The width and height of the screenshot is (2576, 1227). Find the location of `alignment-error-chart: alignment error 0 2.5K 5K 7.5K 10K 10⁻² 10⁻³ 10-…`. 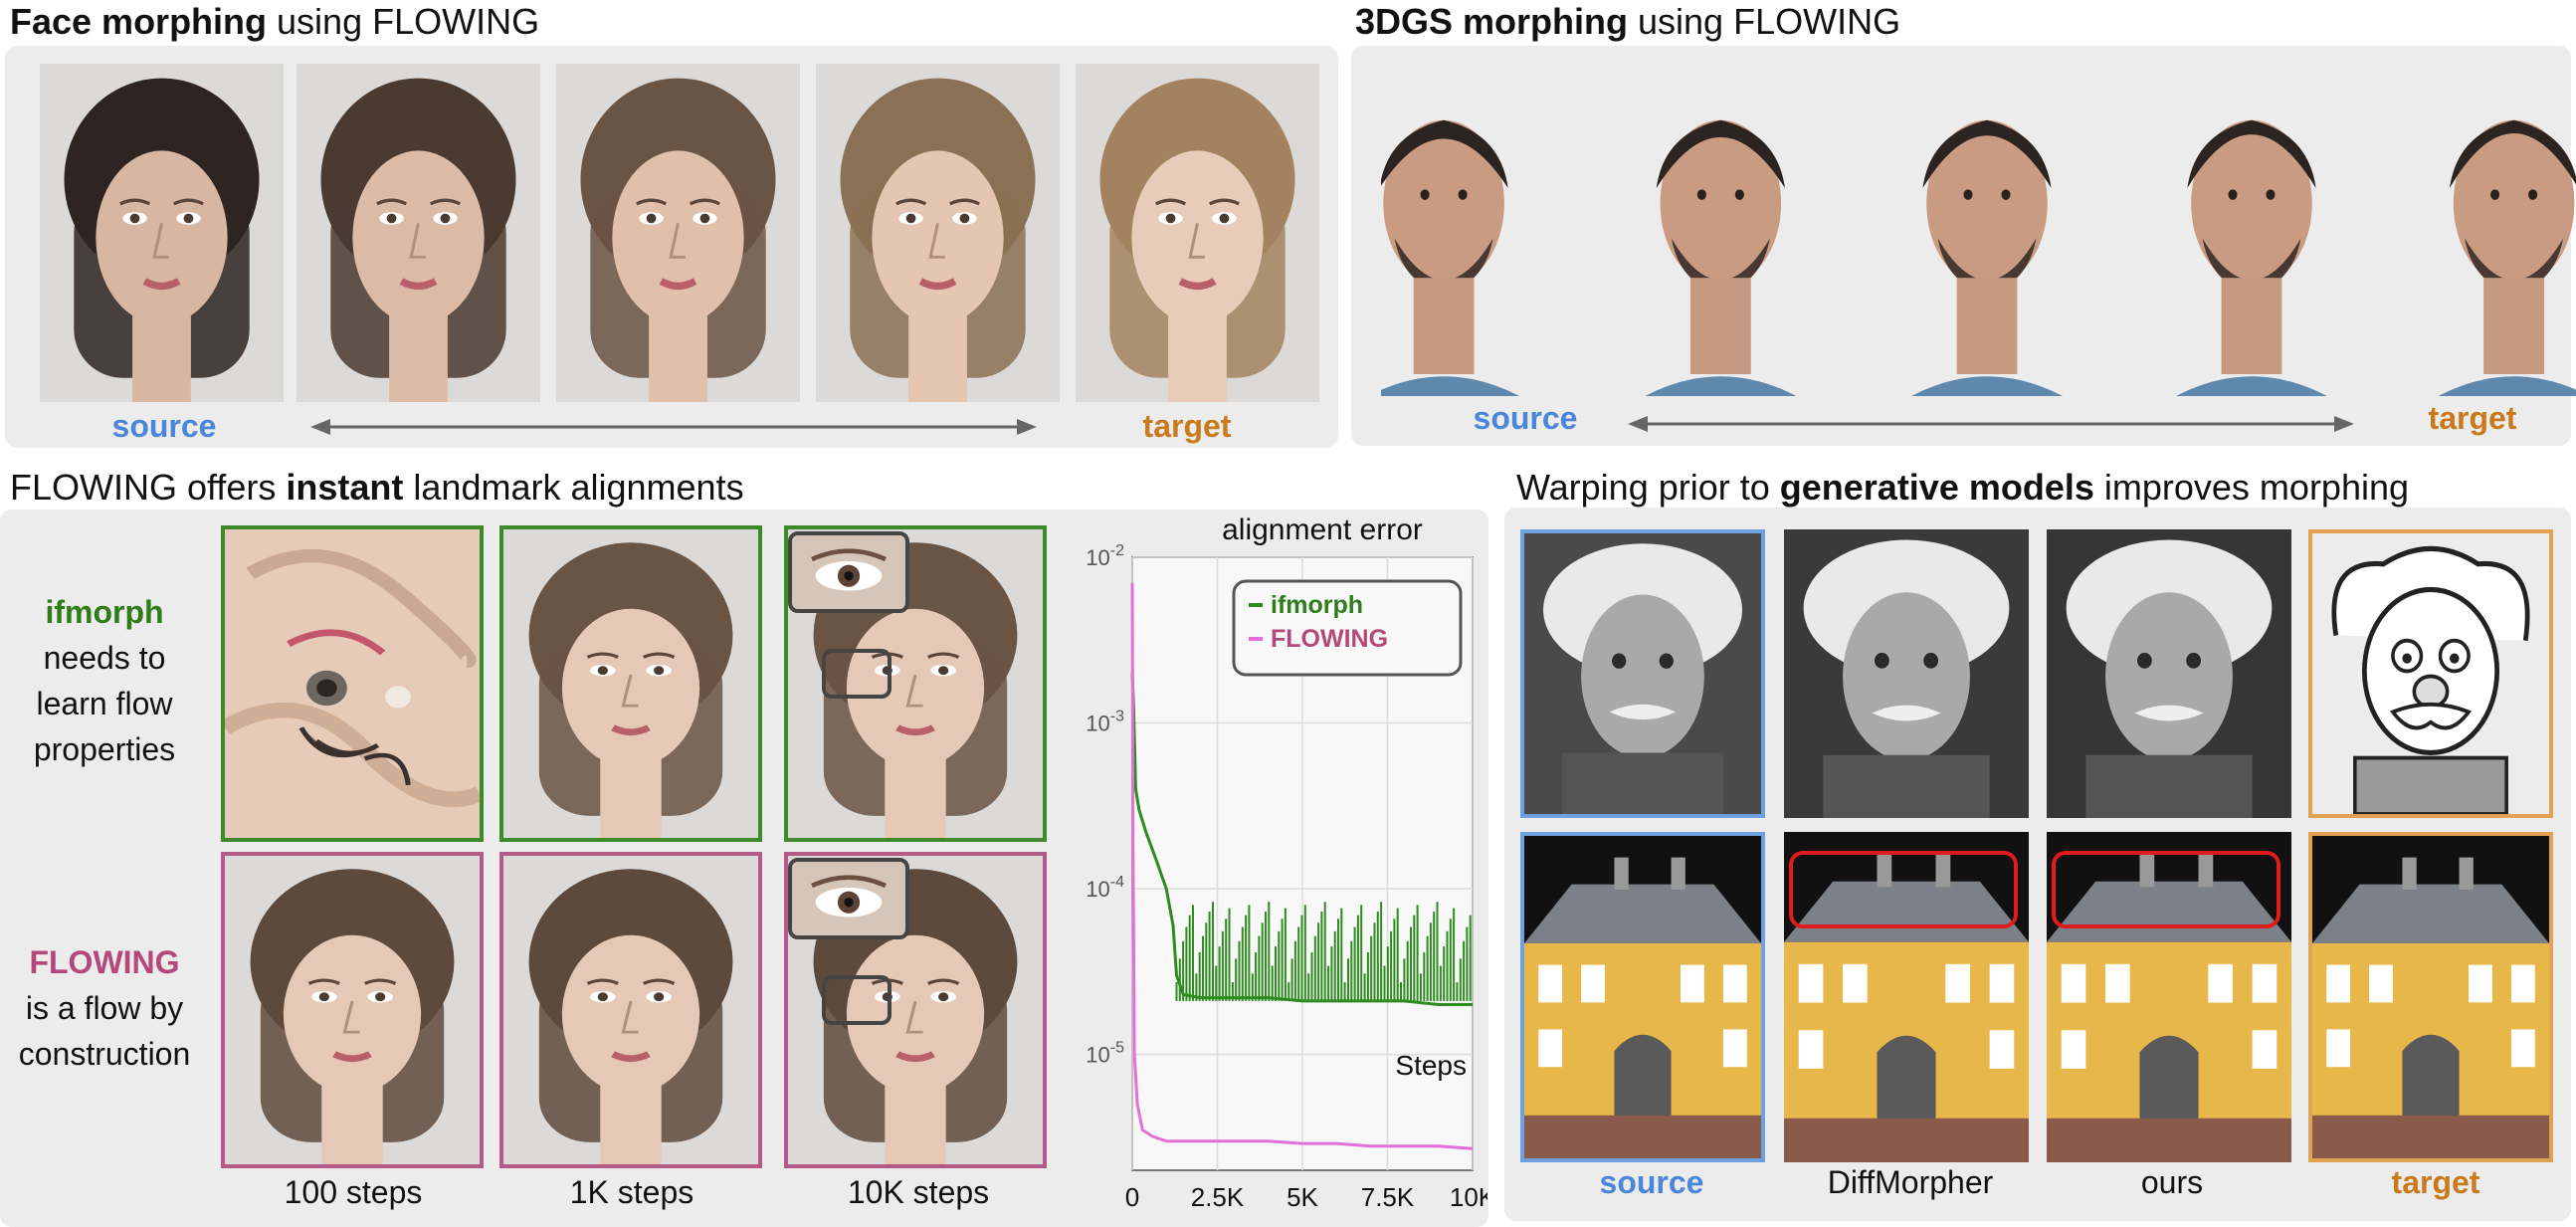

alignment-error-chart: alignment error 0 2.5K 5K 7.5K 10K 10⁻² 10⁻³ 10-… is located at coordinates (1286, 862).